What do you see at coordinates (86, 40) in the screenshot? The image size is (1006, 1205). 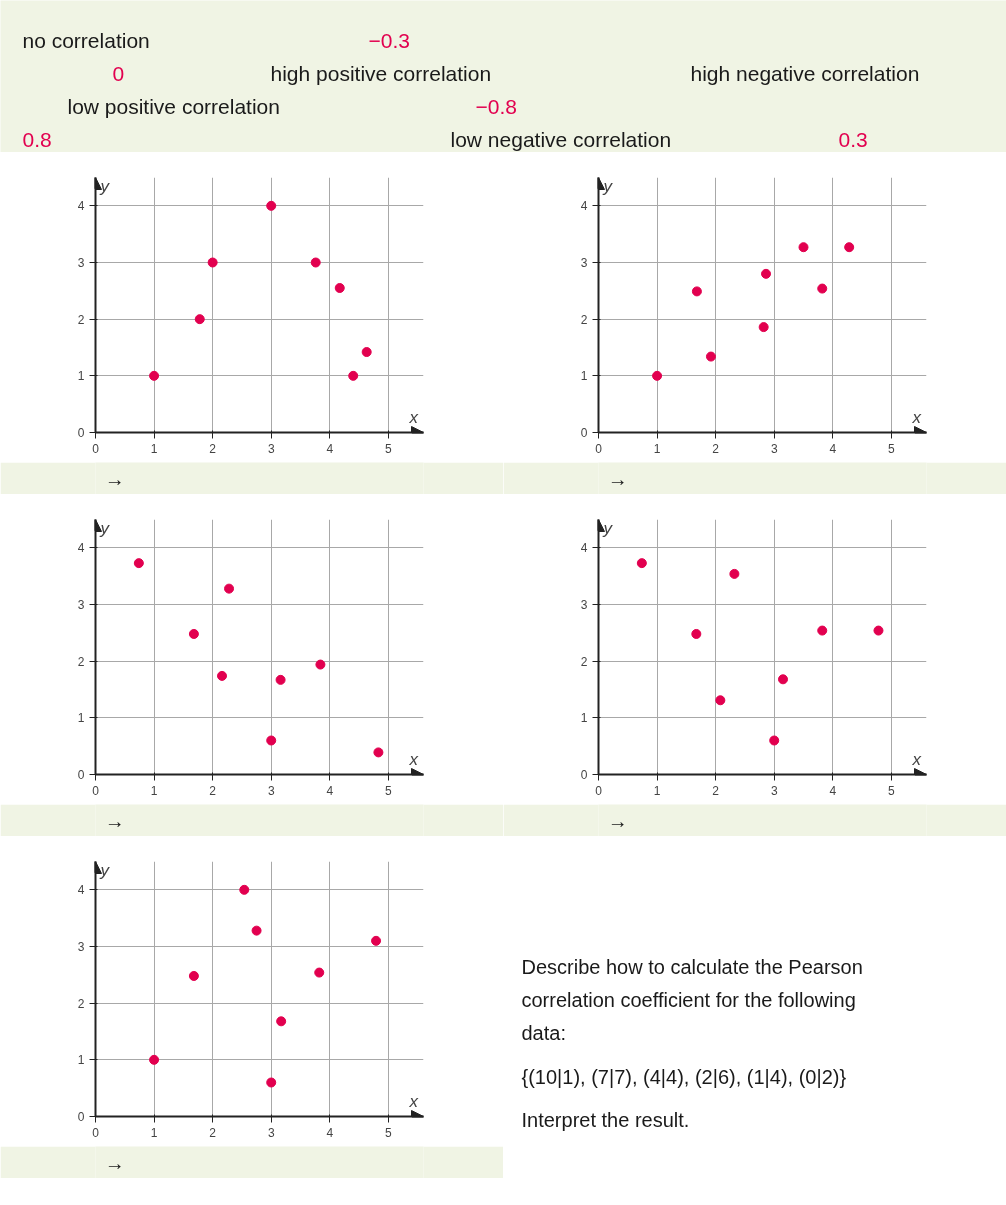 I see `text: no correlation` at bounding box center [86, 40].